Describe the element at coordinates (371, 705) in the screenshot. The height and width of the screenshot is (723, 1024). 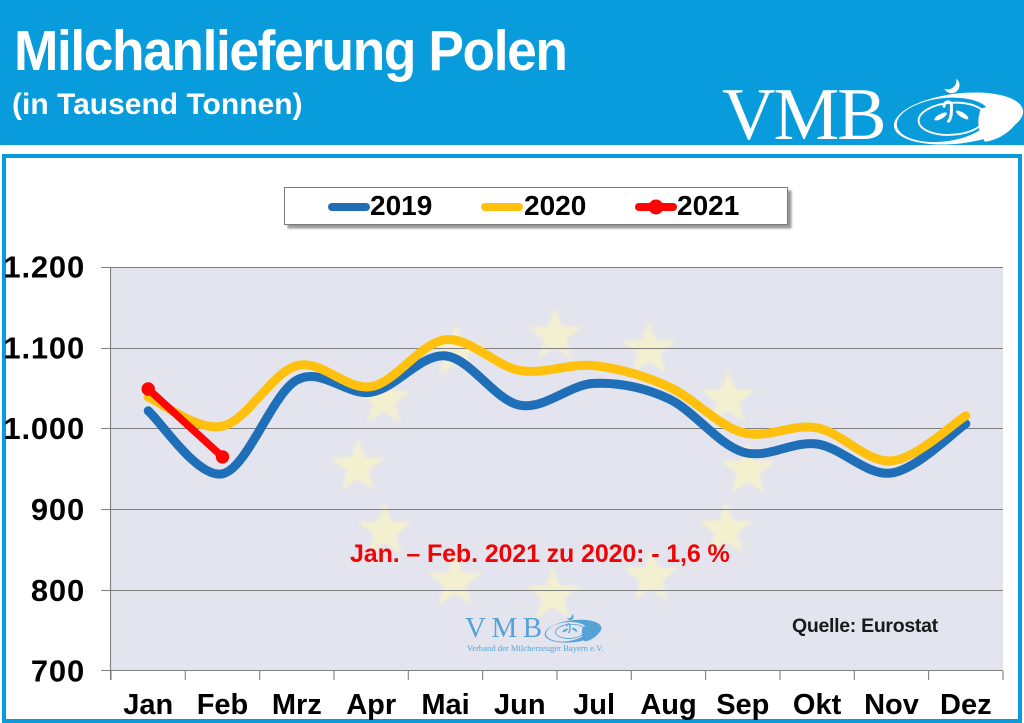
I see `svg-text: Apr` at that location.